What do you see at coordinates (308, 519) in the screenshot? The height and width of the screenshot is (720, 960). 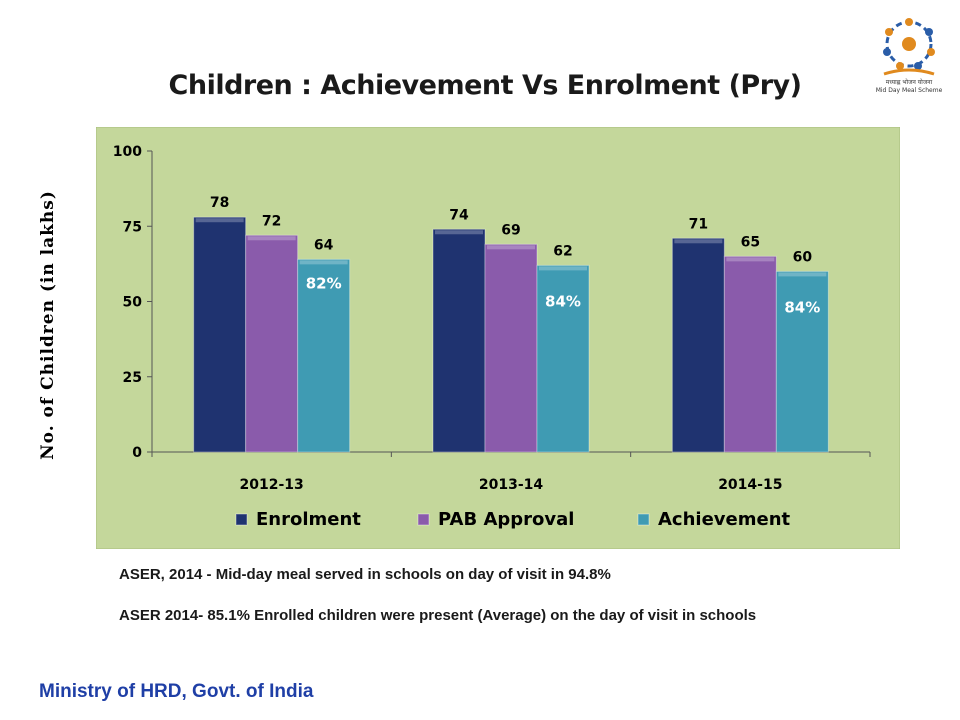 I see `legend-label: Enrolment` at bounding box center [308, 519].